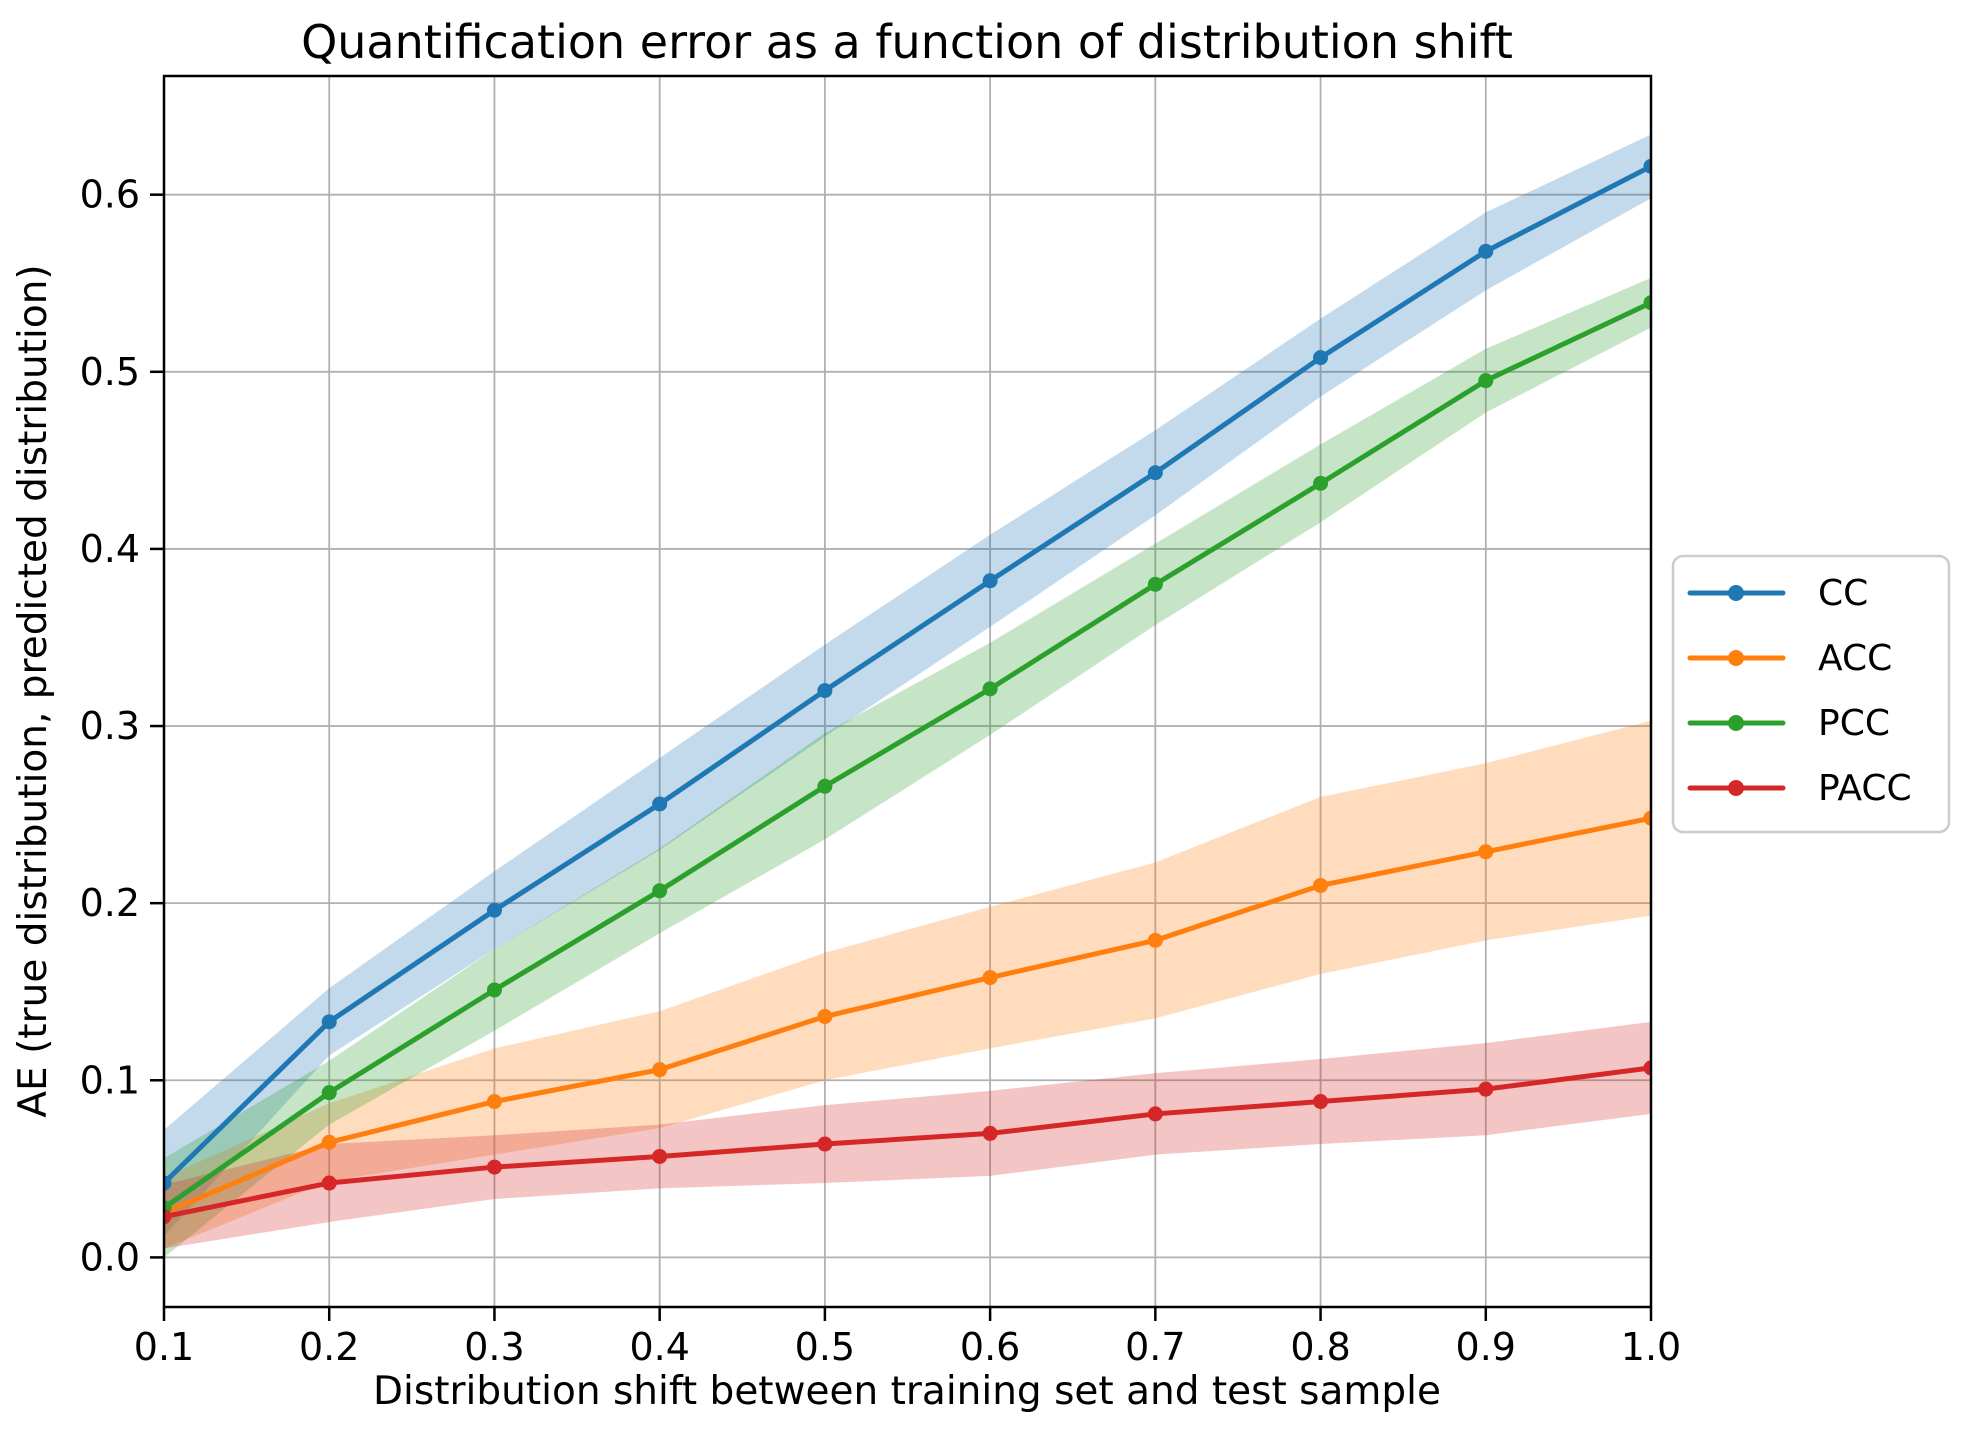 Image resolution: width=1969 pixels, height=1446 pixels. What do you see at coordinates (1799, 788) in the screenshot?
I see `legend-entry-PACC: PACC` at bounding box center [1799, 788].